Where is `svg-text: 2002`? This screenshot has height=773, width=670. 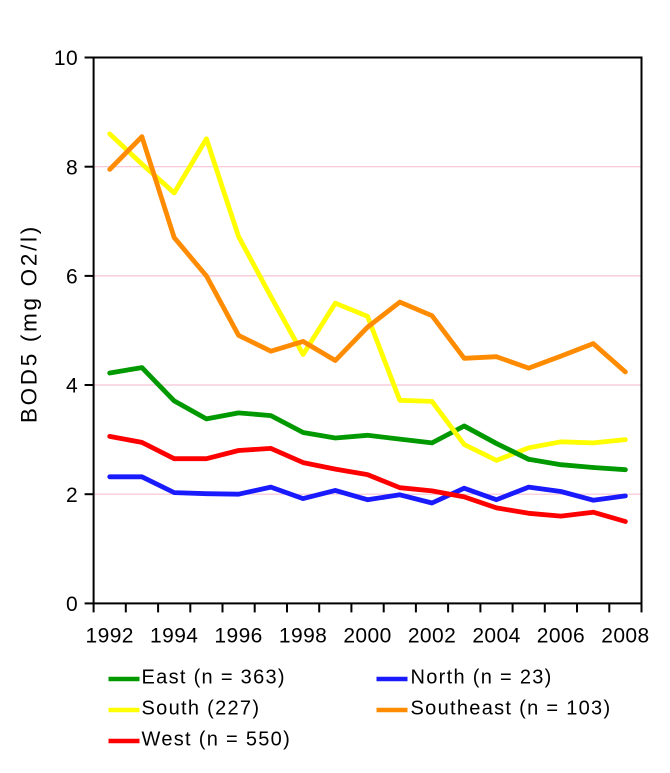 svg-text: 2002 is located at coordinates (432, 636).